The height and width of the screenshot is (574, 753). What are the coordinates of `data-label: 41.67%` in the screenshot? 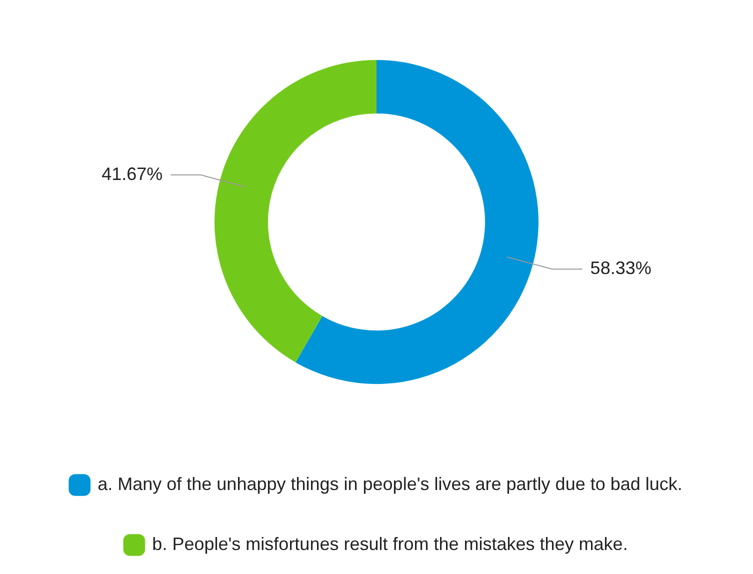 It's located at (132, 174).